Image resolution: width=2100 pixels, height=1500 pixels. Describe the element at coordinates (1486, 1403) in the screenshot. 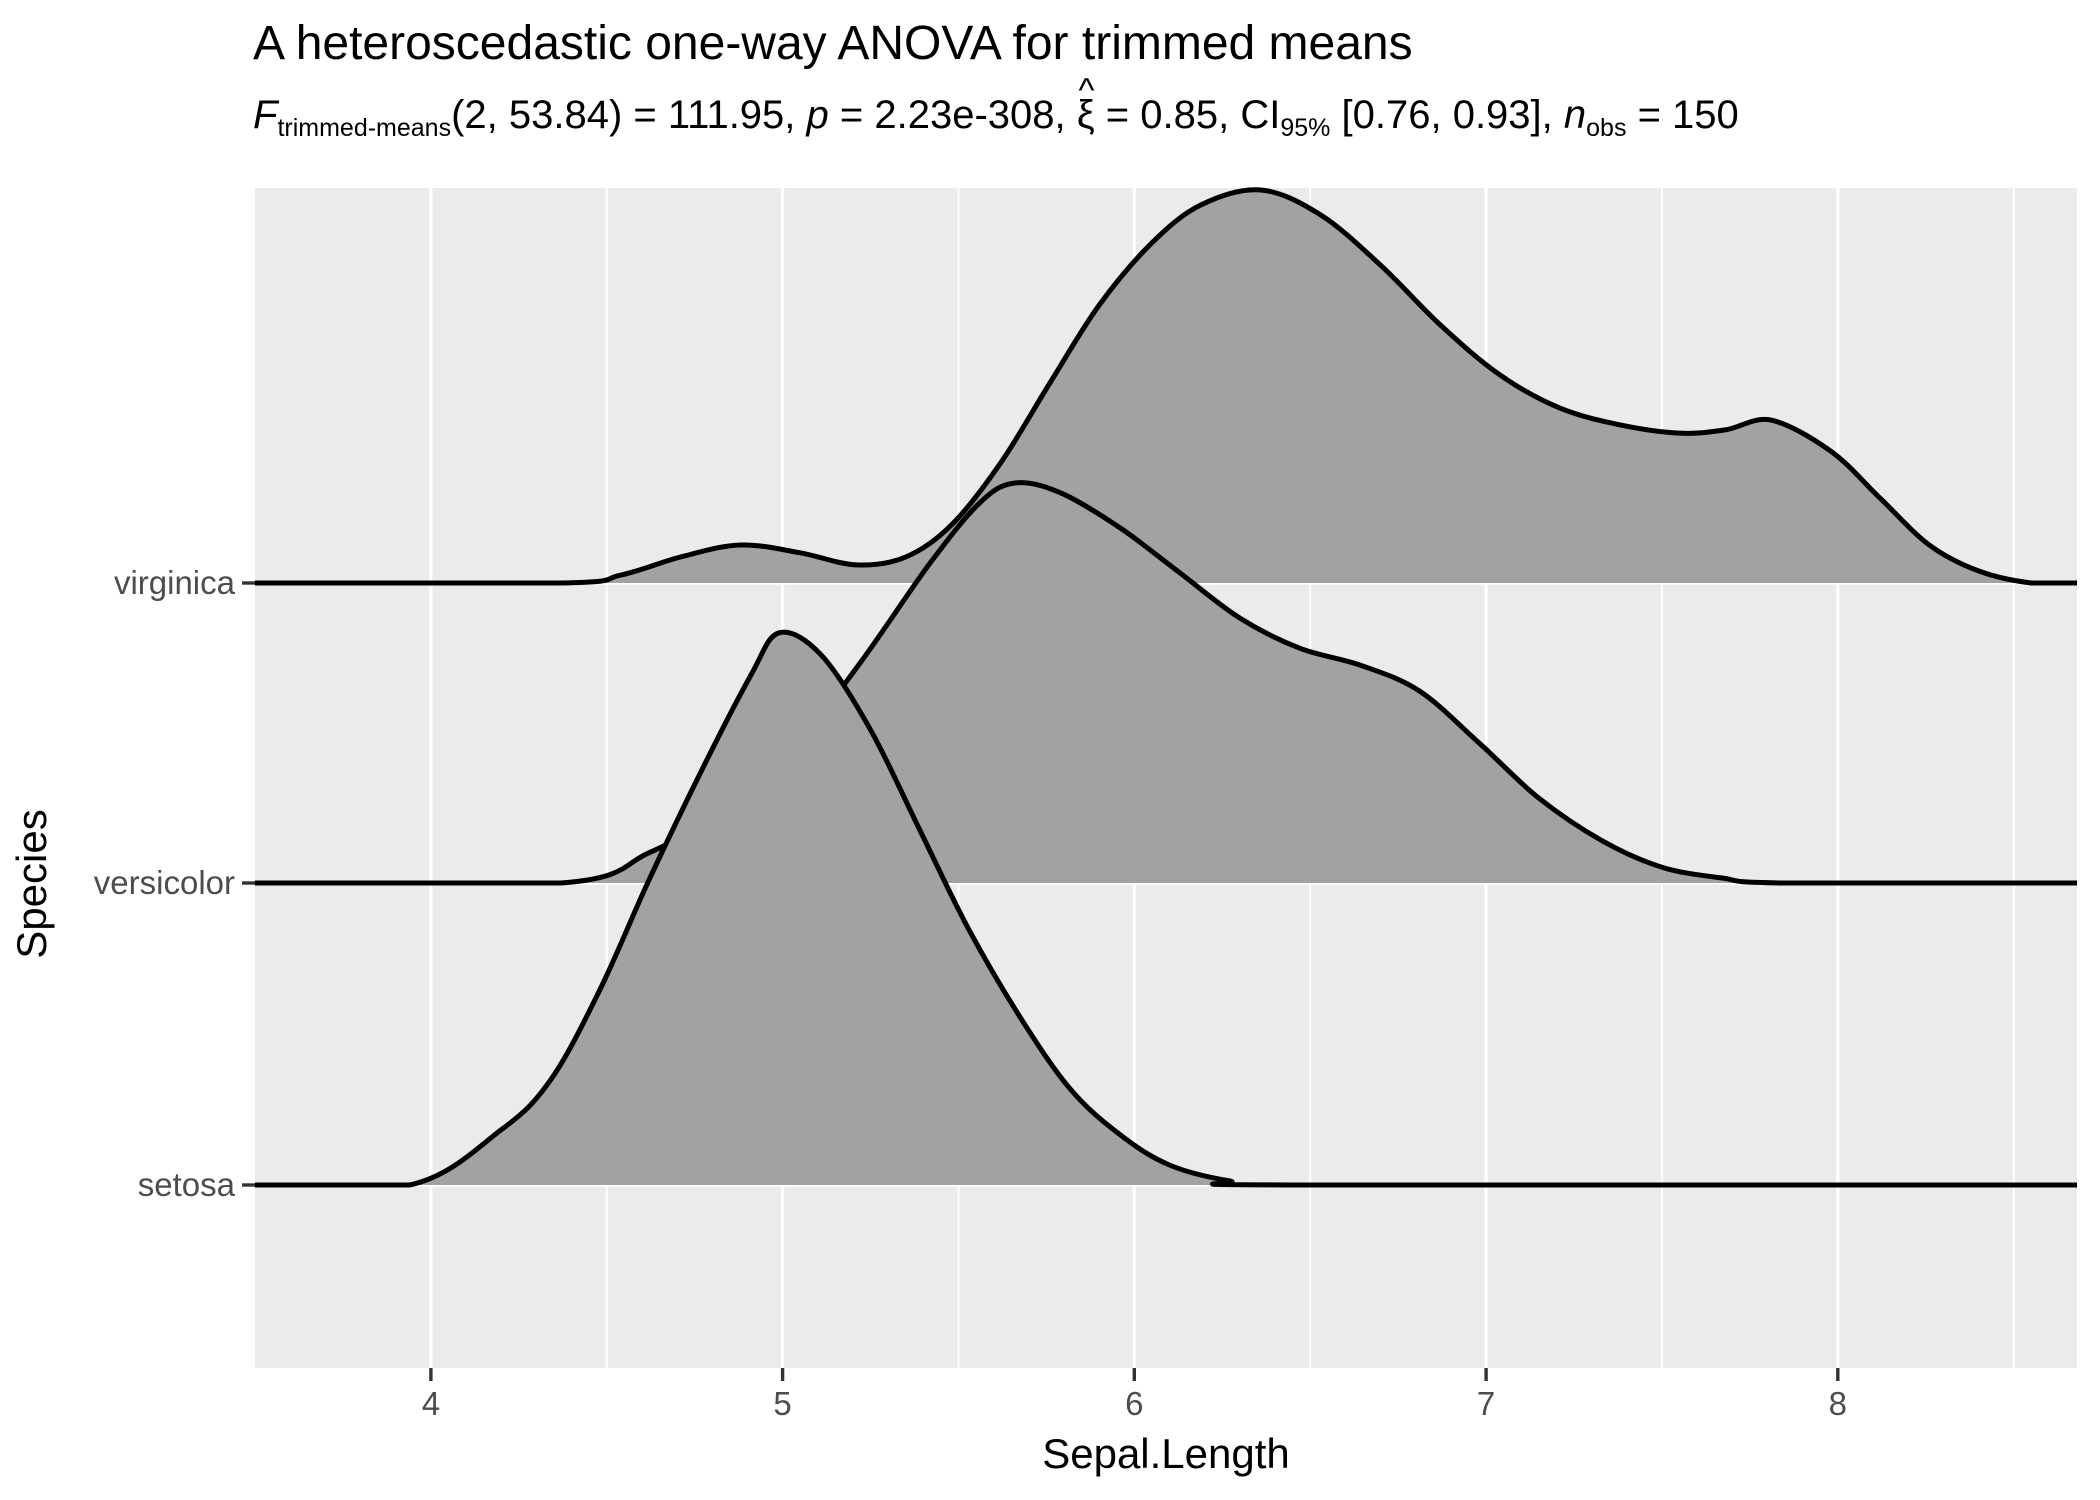

I see `x-tick-label: 7` at that location.